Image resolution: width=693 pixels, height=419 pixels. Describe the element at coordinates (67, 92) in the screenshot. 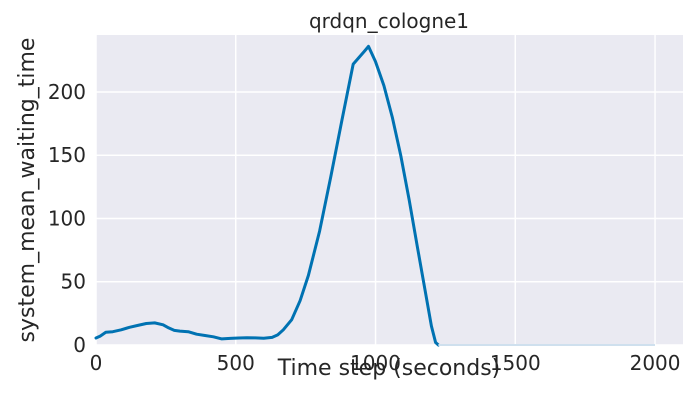

I see `y-tick-label: 200` at that location.